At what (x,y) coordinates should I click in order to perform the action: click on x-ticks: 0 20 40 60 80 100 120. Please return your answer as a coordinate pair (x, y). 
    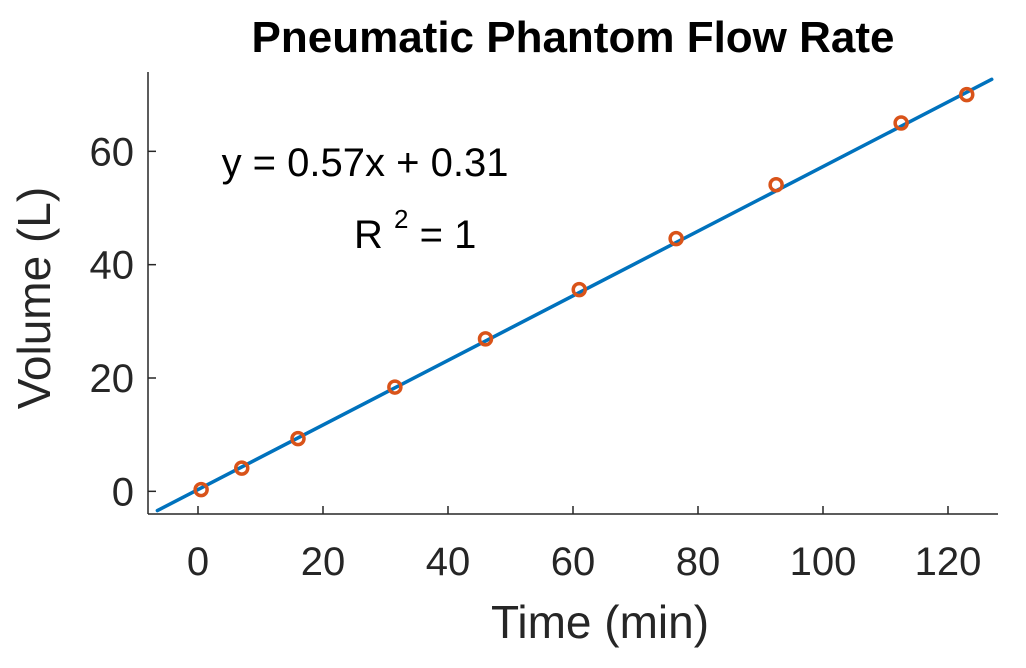
    Looking at the image, I should click on (584, 545).